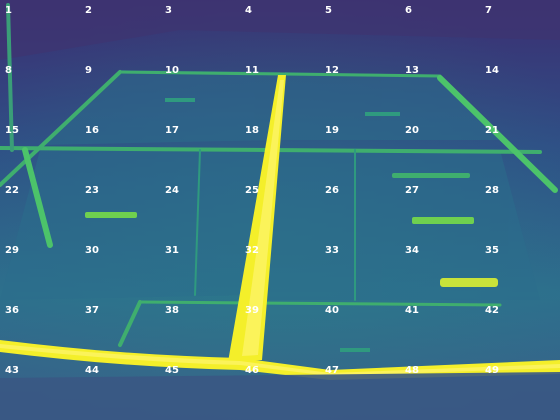 Image resolution: width=560 pixels, height=420 pixels. What do you see at coordinates (12, 190) in the screenshot?
I see `grid-label: 22` at bounding box center [12, 190].